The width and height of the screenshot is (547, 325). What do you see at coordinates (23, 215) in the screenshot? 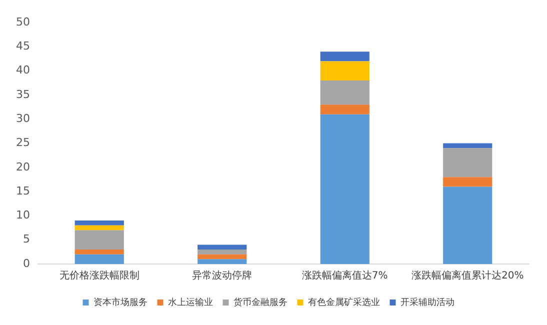
I see `y-tick-label: 10` at bounding box center [23, 215].